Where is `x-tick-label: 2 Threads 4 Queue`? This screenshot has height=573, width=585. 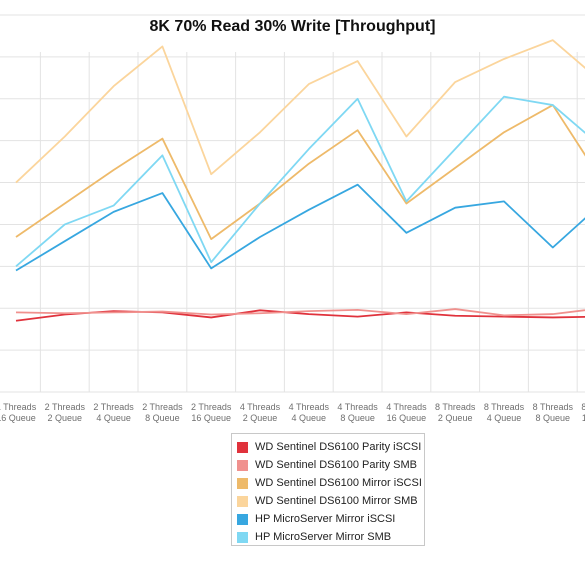
x-tick-label: 2 Threads 4 Queue is located at coordinates (113, 412).